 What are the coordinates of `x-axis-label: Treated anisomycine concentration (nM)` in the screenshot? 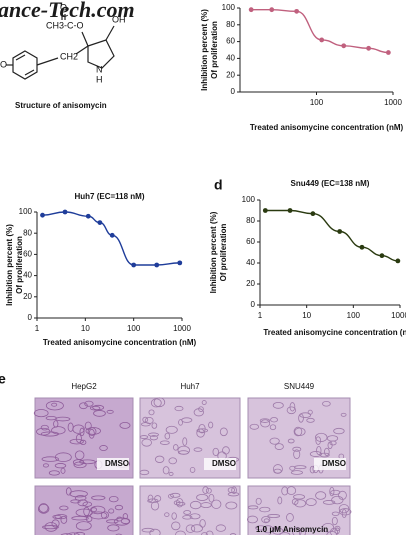 It's located at (120, 342).